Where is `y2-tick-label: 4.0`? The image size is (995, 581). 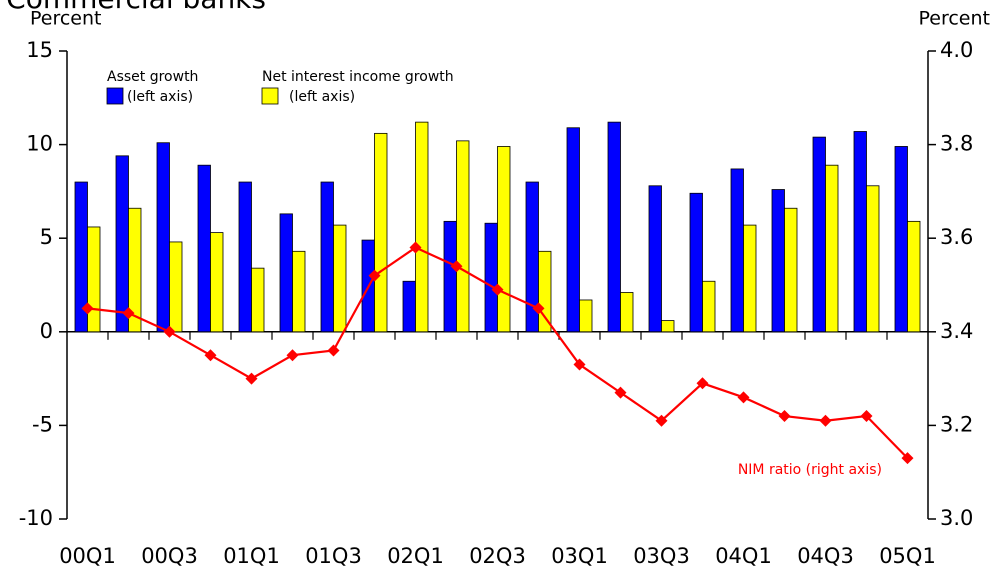 y2-tick-label: 4.0 is located at coordinates (956, 50).